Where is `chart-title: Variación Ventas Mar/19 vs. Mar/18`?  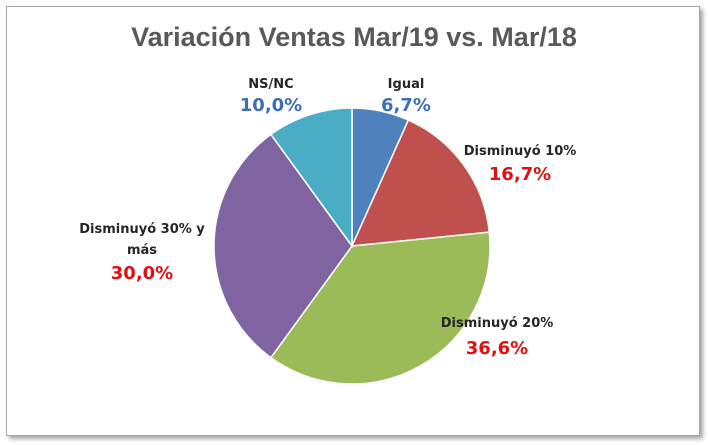 chart-title: Variación Ventas Mar/19 vs. Mar/18 is located at coordinates (354, 37).